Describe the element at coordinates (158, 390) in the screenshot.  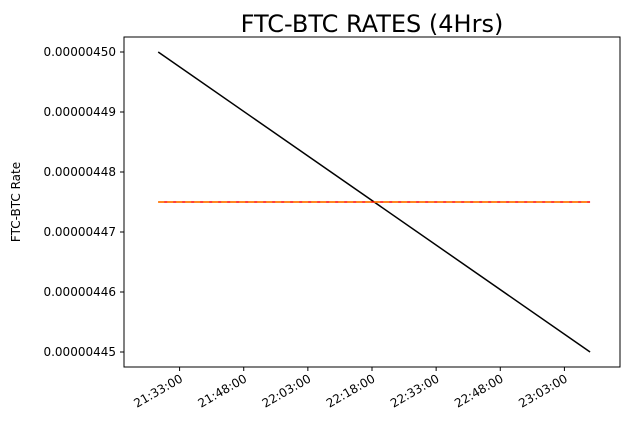
I see `x-tick-label: 21:33:00` at that location.